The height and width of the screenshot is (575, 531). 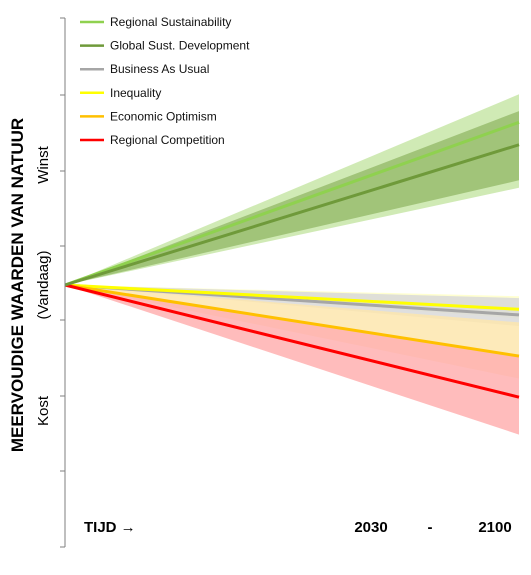 I want to click on legend-label-economic-optimism: Economic Optimism, so click(x=163, y=116).